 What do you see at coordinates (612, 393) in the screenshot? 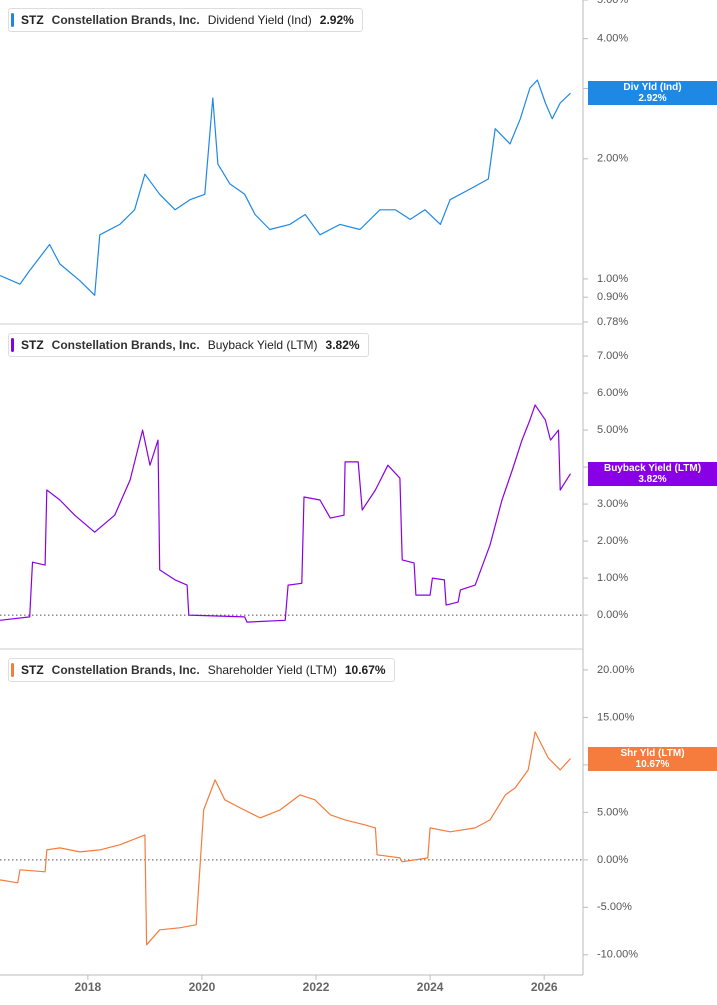
I see `y-tick-label: 6.00%` at bounding box center [612, 393].